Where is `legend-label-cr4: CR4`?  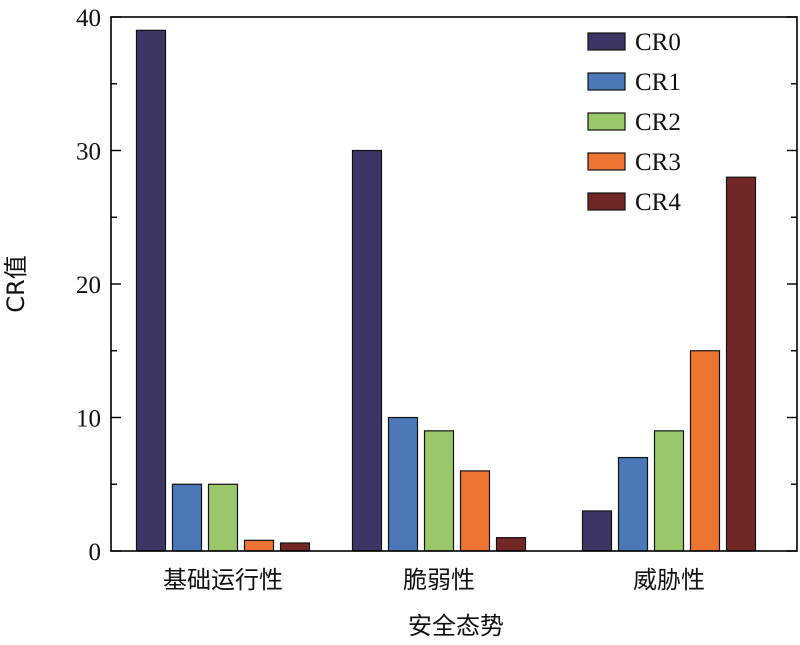
legend-label-cr4: CR4 is located at coordinates (658, 202).